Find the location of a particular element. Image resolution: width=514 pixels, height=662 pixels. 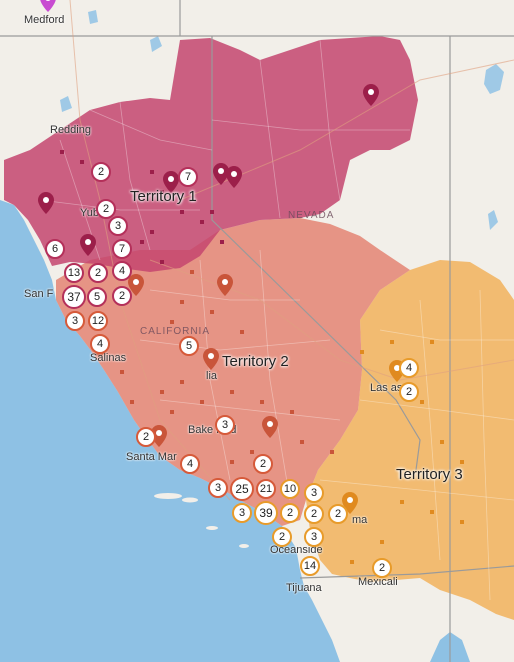

cluster-marker: 37 is located at coordinates (74, 297).